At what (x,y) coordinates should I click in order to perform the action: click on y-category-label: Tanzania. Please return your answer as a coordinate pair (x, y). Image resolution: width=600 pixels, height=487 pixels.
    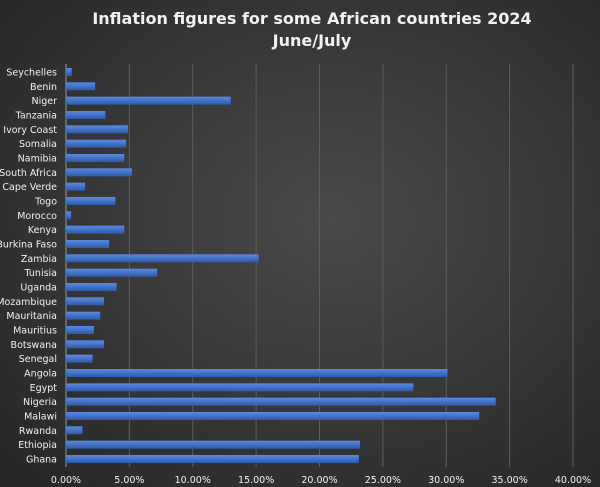
    Looking at the image, I should click on (36, 116).